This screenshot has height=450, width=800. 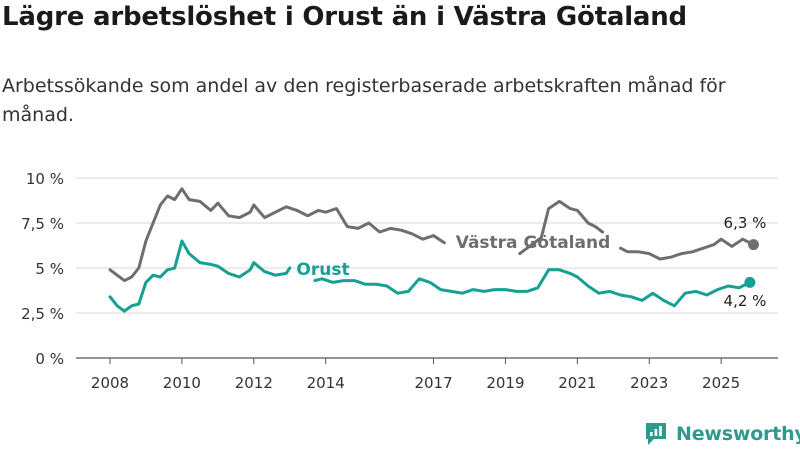 What do you see at coordinates (326, 383) in the screenshot?
I see `x-tick-label: 2014` at bounding box center [326, 383].